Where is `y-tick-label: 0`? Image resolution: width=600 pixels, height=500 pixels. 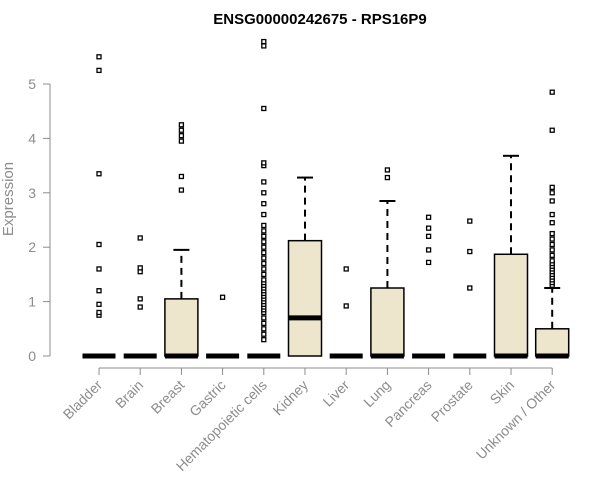
y-tick-label: 0 is located at coordinates (32, 356).